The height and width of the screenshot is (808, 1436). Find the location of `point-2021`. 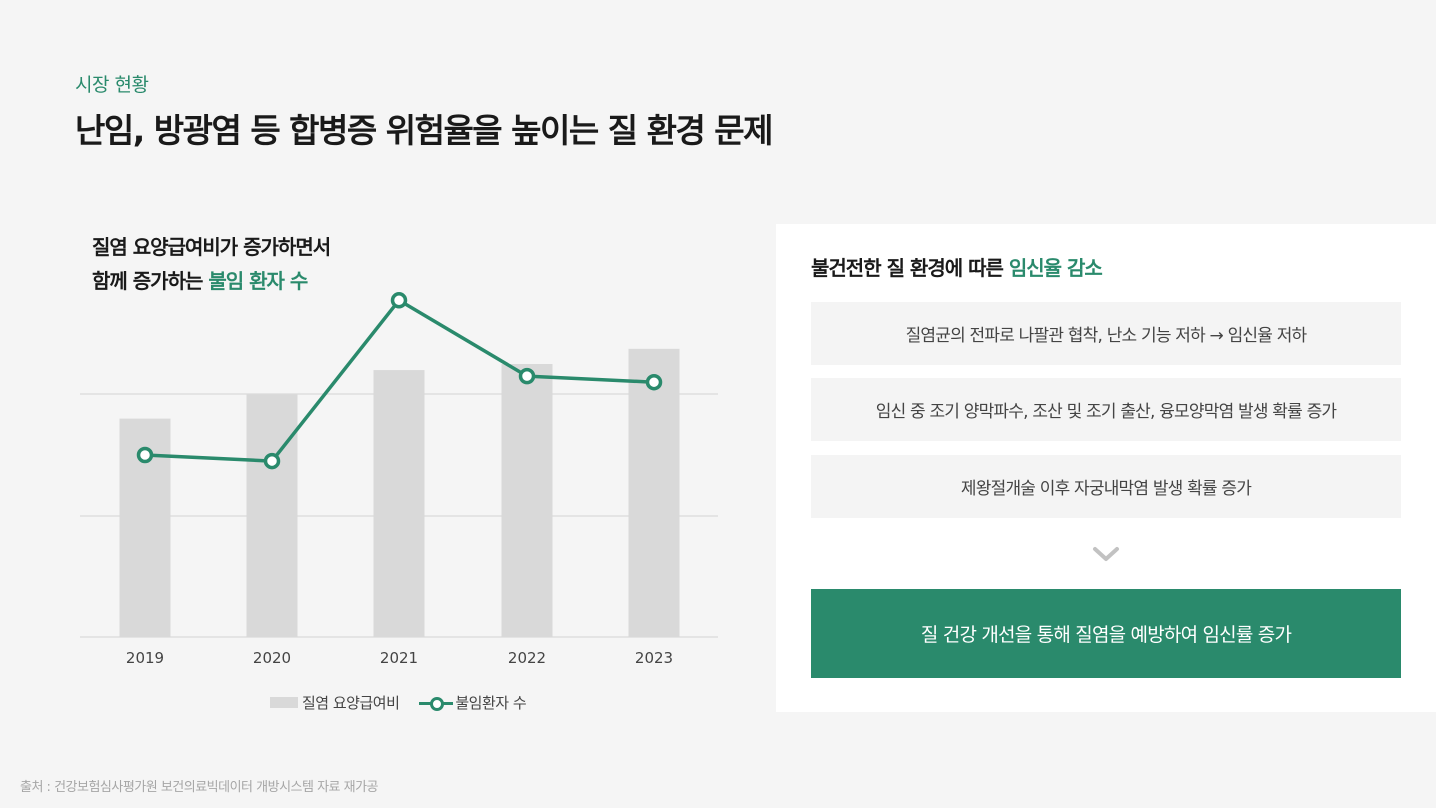

point-2021 is located at coordinates (399, 300).